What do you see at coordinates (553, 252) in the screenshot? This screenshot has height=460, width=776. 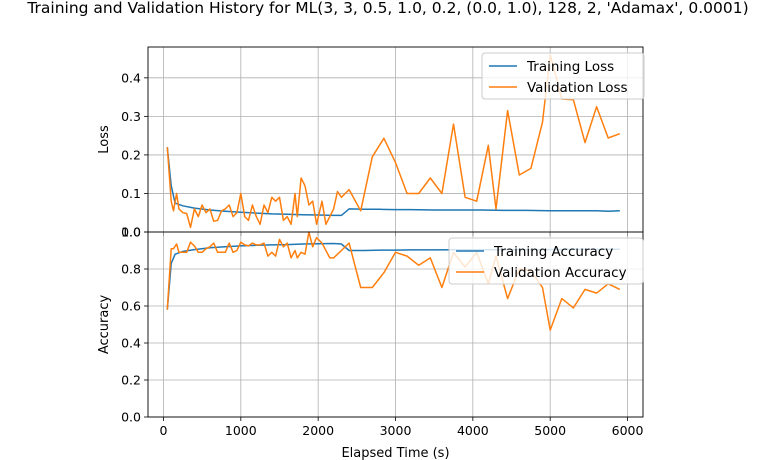 I see `legend-label: Training Accuracy` at bounding box center [553, 252].